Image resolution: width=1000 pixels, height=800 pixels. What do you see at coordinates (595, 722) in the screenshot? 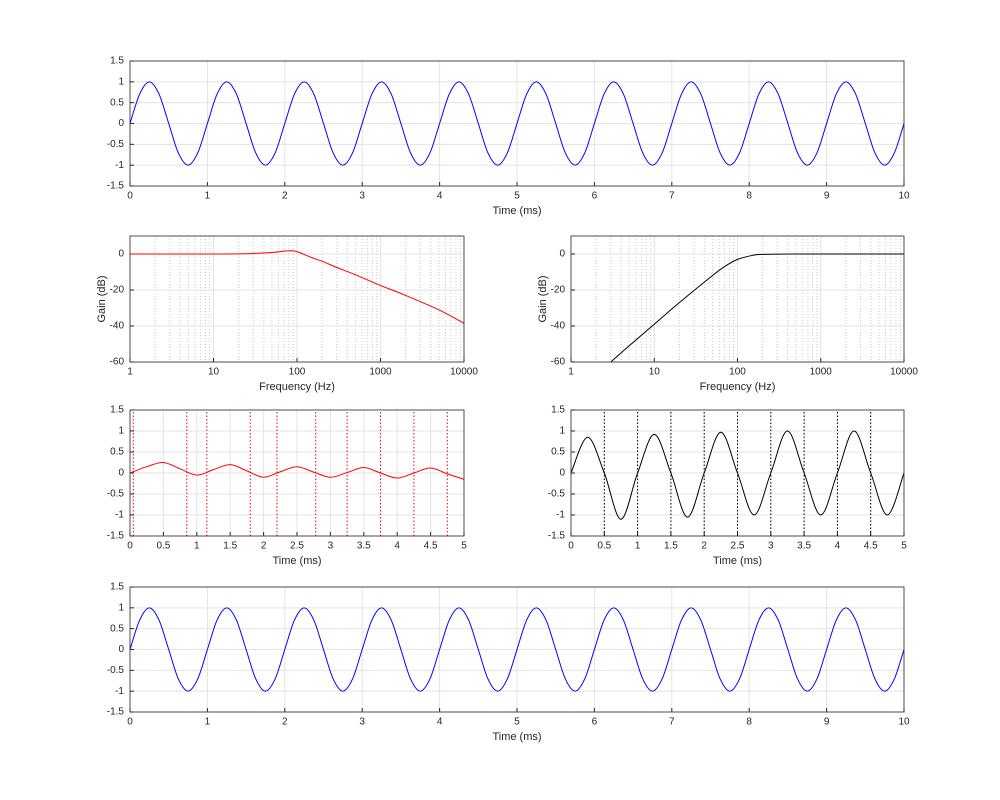
I see `x-tick-label: 6` at bounding box center [595, 722].